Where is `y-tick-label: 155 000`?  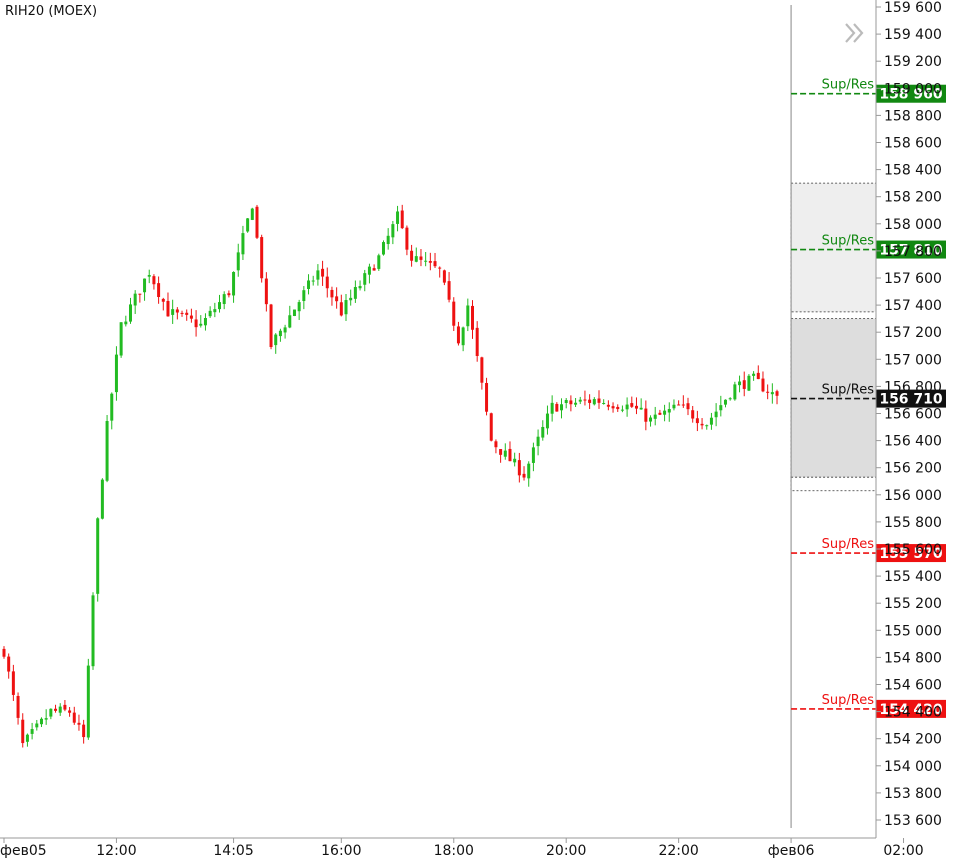
y-tick-label: 155 000 is located at coordinates (913, 631).